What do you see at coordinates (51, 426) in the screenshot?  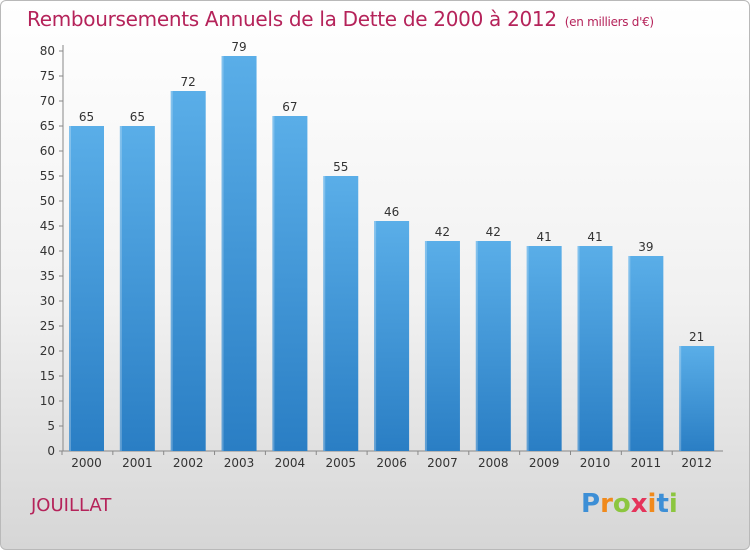 I see `y-tick-label: 5` at bounding box center [51, 426].